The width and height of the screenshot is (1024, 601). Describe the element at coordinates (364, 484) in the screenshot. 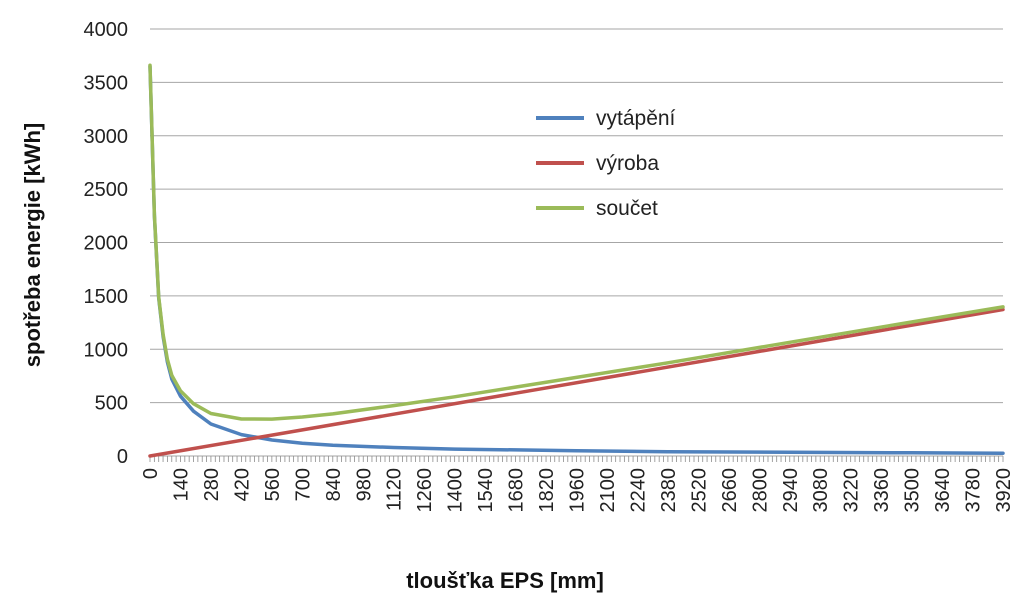

I see `x-tick-label: 980` at that location.